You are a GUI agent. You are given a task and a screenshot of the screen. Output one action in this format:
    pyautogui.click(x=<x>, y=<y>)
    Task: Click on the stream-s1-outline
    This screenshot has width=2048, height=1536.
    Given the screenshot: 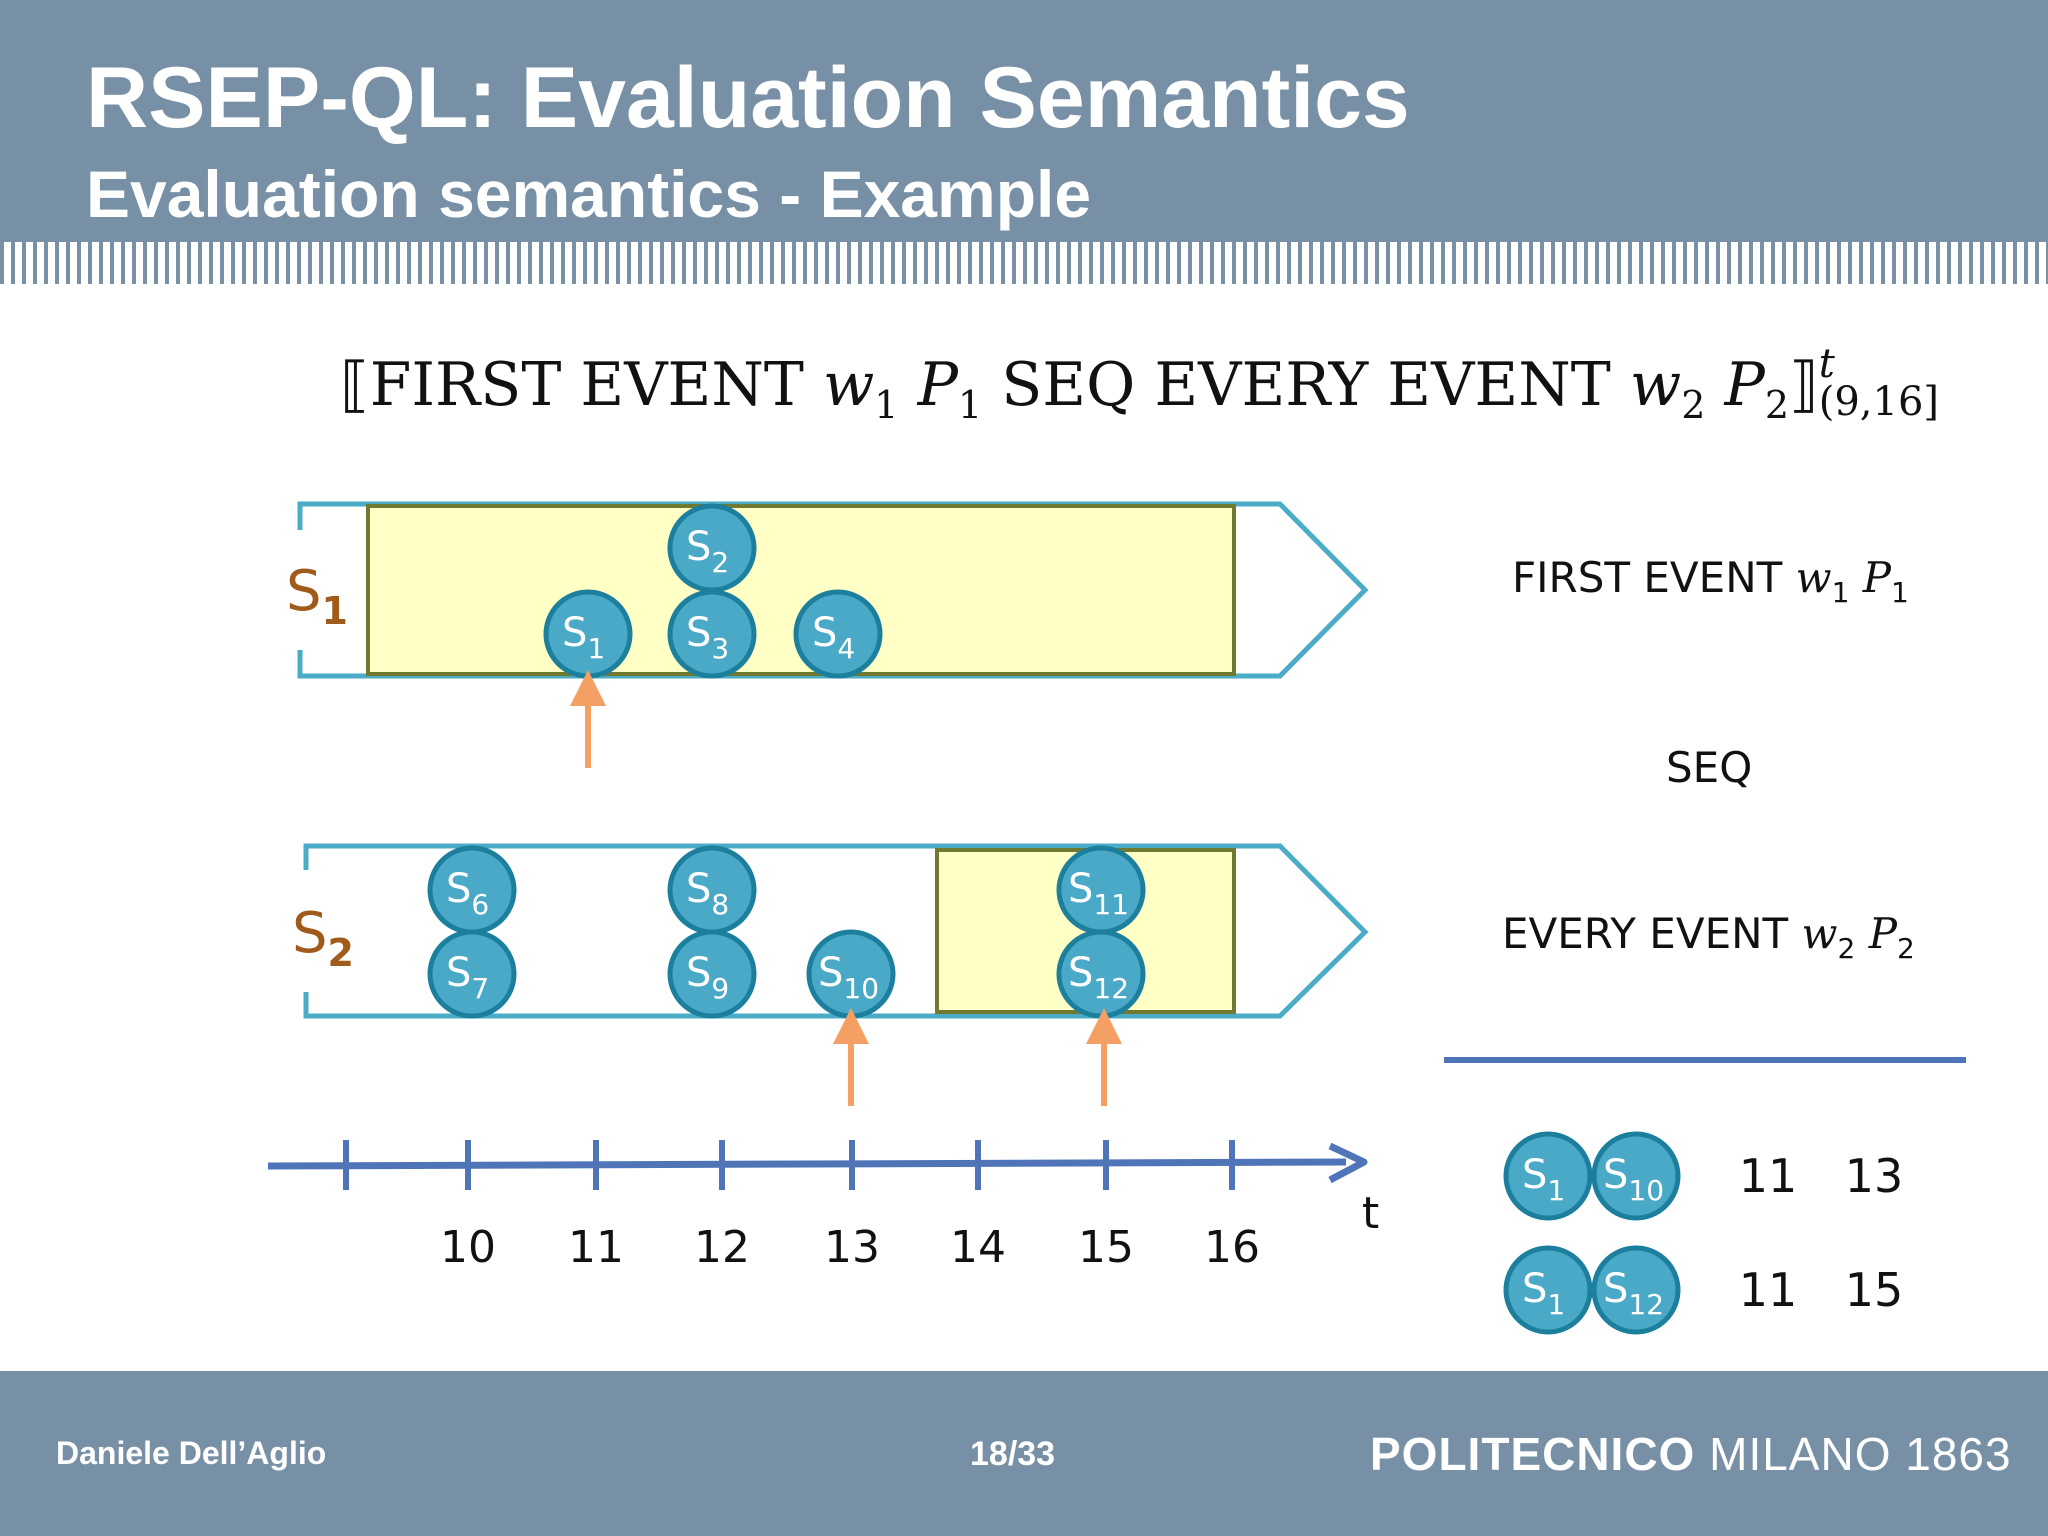 What is the action you would take?
    pyautogui.click(x=833, y=590)
    